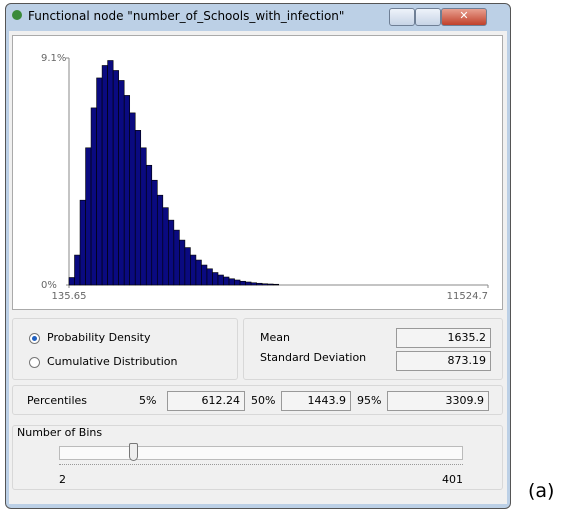 The width and height of the screenshot is (566, 514). What do you see at coordinates (206, 401) in the screenshot?
I see `percentile-value: 612.24` at bounding box center [206, 401].